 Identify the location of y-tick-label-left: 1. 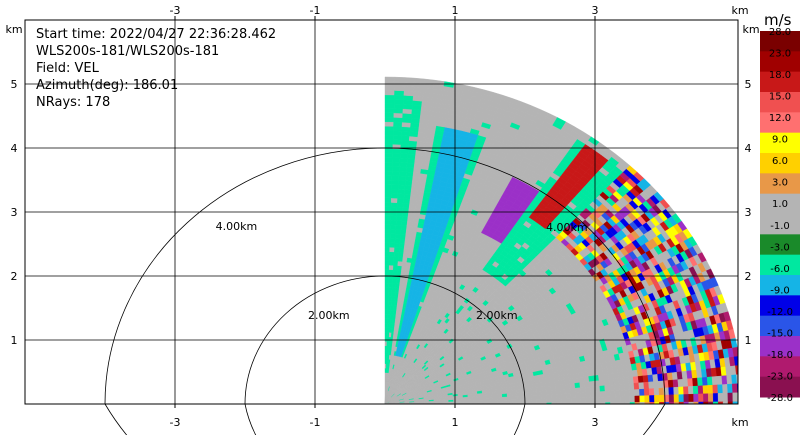
(14, 340).